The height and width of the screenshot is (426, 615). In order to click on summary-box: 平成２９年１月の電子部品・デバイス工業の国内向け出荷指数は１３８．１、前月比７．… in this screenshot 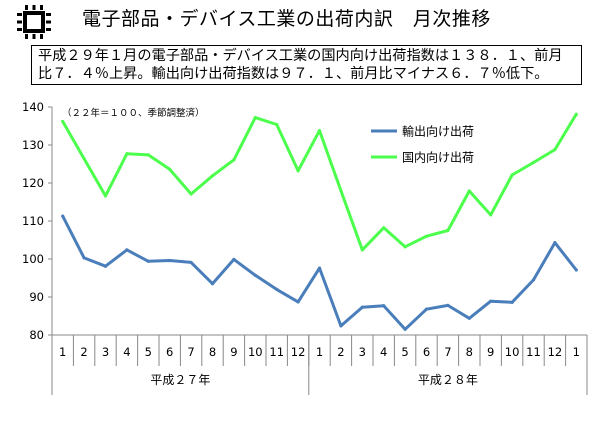, I will do `click(306, 65)`.